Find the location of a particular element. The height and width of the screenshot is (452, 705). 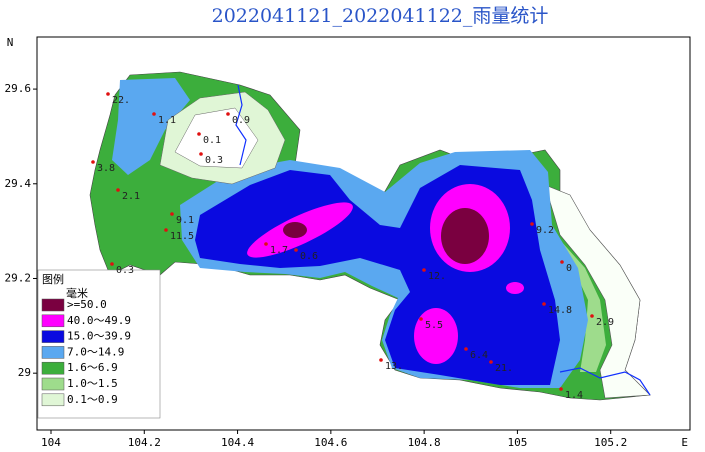

x-tick-label: 104.2 is located at coordinates (144, 442).